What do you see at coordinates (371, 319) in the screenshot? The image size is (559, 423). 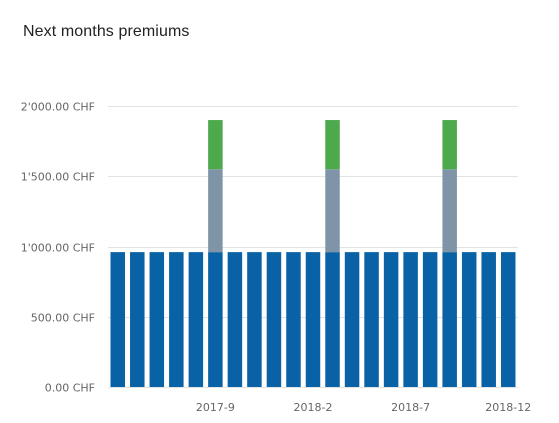 I see `bar-segment-2018-5-s0` at bounding box center [371, 319].